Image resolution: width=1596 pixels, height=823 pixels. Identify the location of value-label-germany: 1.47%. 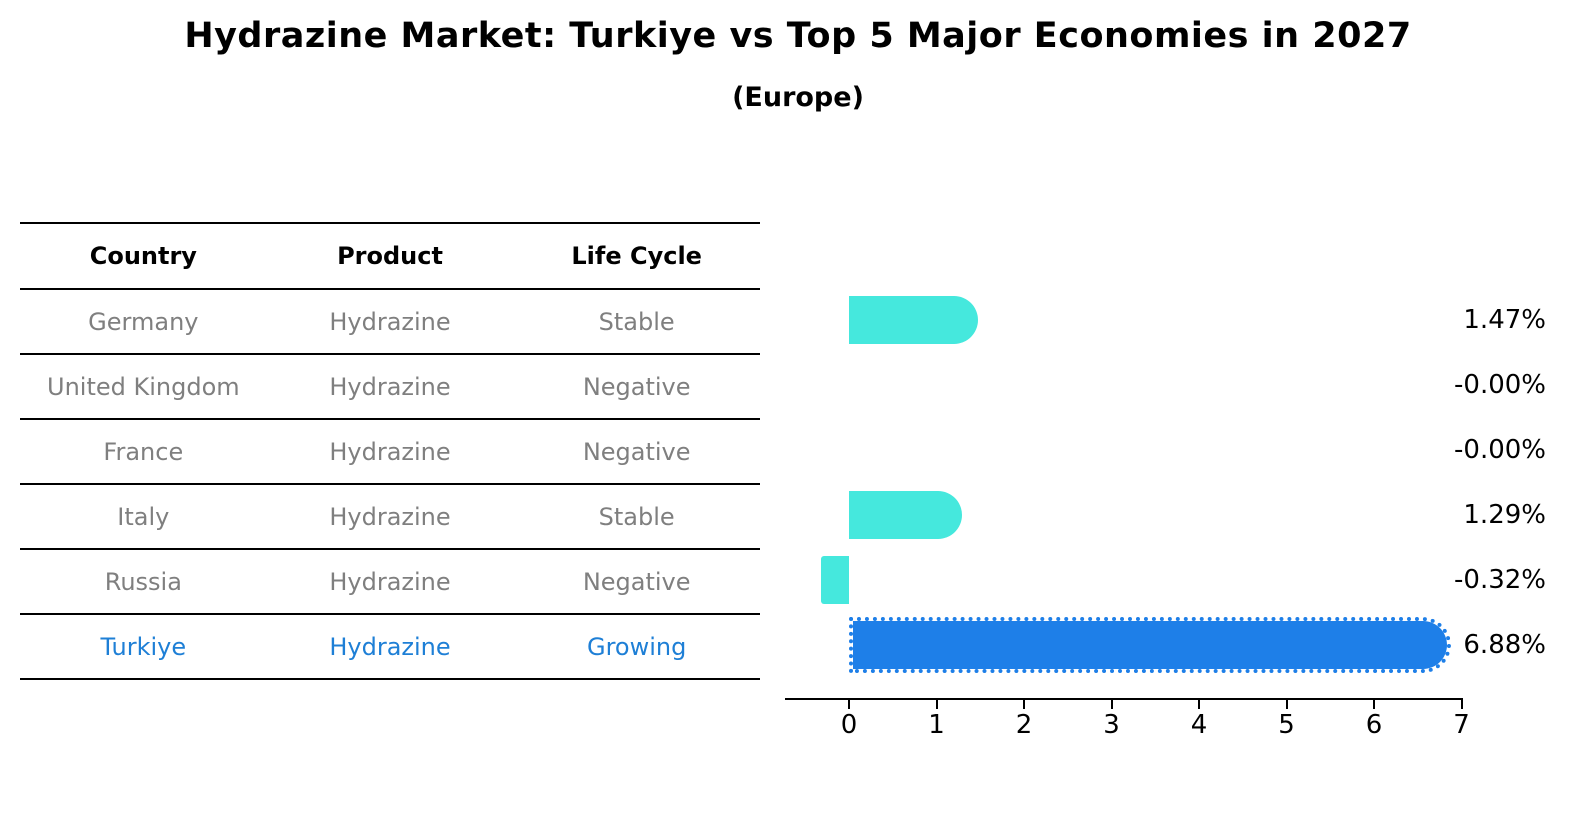
(1504, 320).